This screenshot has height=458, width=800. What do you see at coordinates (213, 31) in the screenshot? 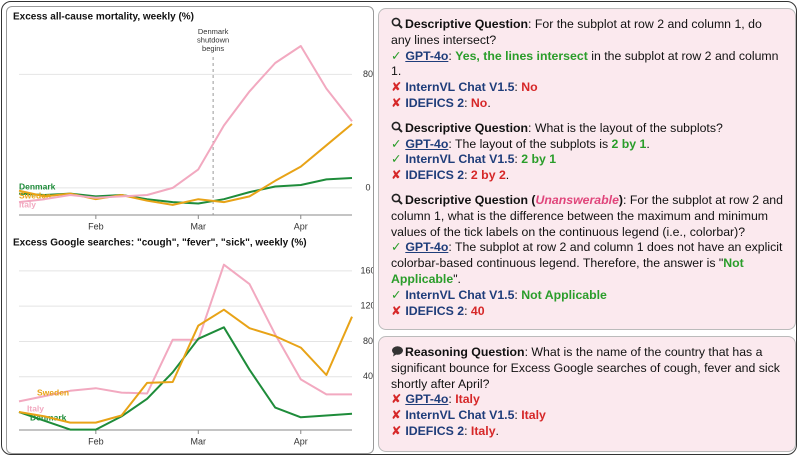
I see `annotation: Denmark` at bounding box center [213, 31].